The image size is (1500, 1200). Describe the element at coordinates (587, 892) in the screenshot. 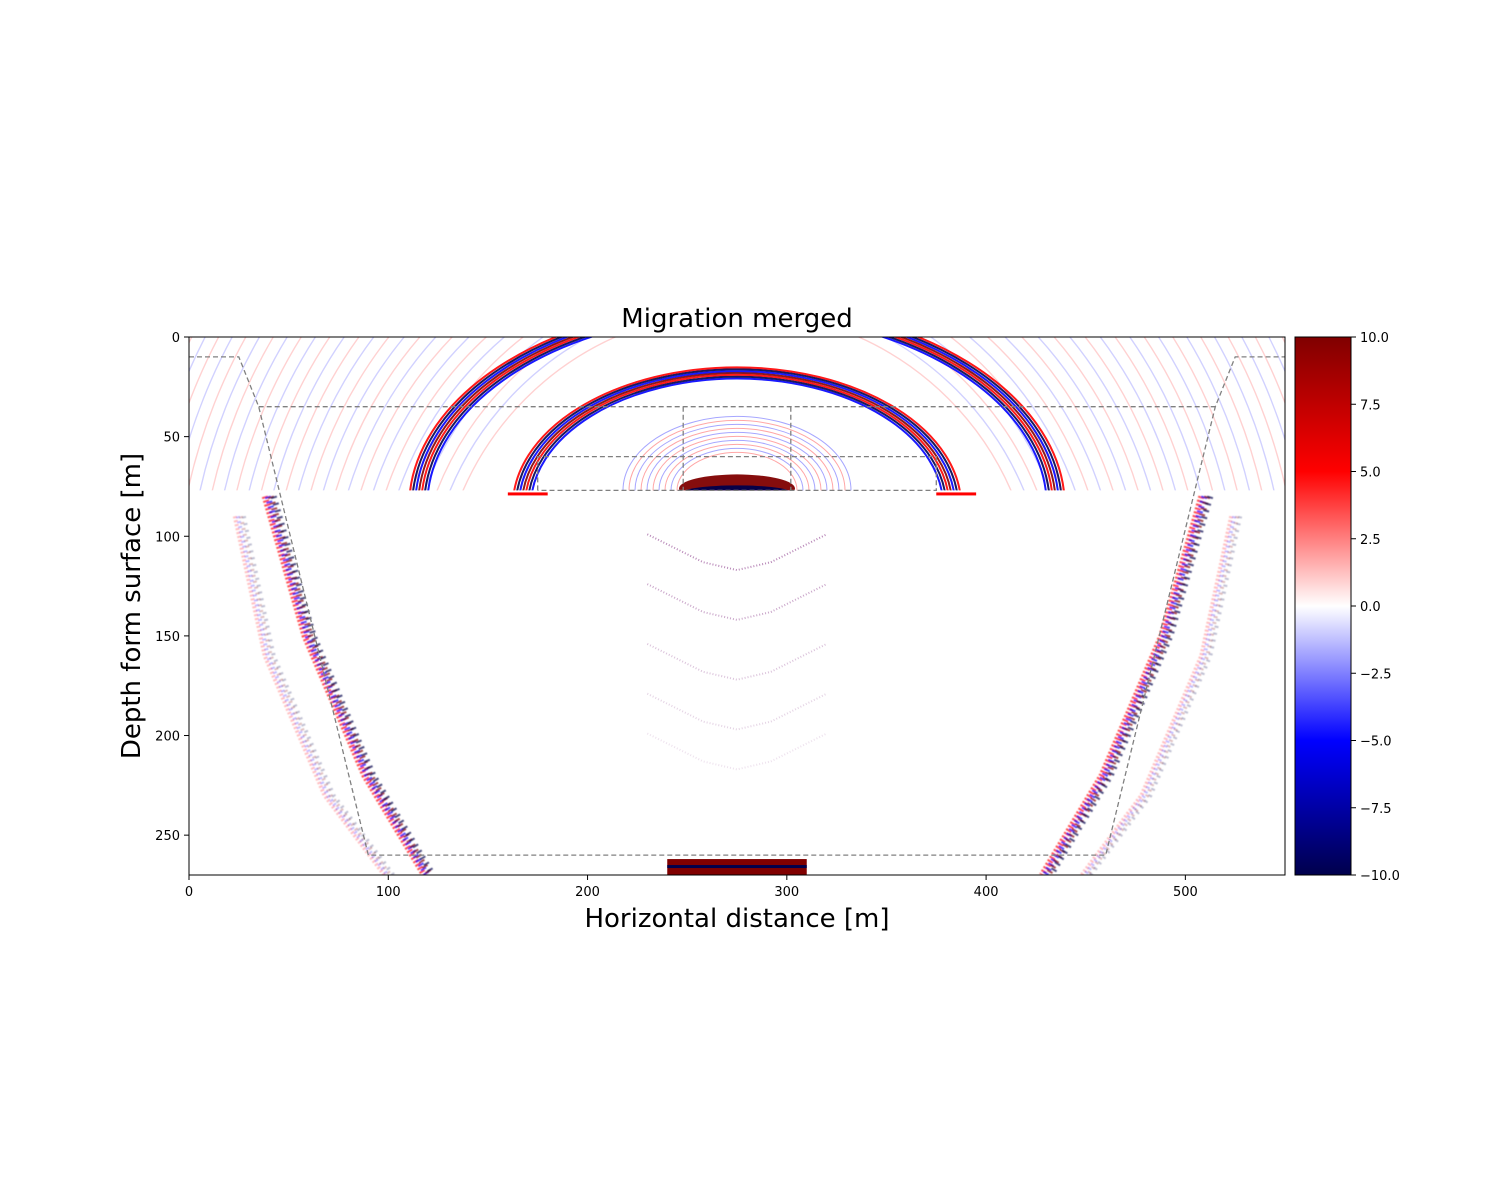

I see `x-tick-label: 200` at that location.